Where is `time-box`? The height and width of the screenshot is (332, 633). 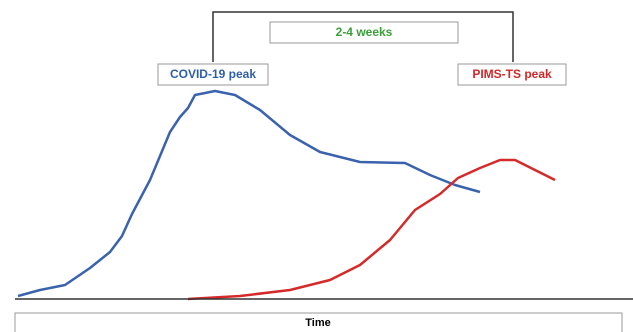
time-box is located at coordinates (318, 322).